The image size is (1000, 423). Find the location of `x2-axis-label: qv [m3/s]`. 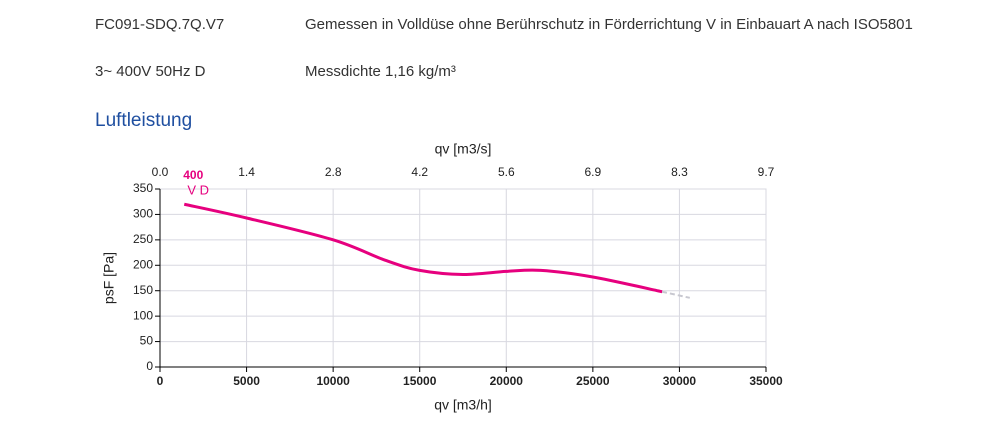

x2-axis-label: qv [m3/s] is located at coordinates (463, 149).